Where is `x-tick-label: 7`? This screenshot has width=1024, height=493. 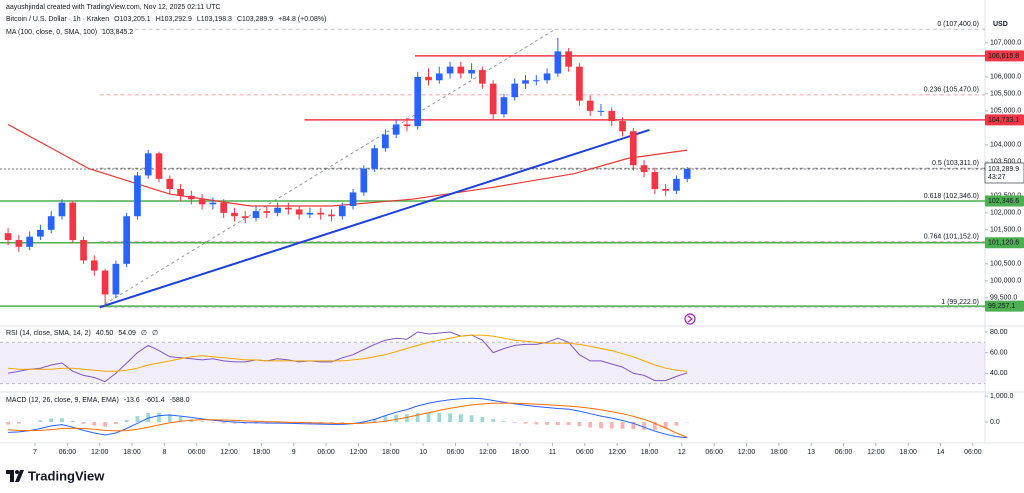
x-tick-label: 7 is located at coordinates (35, 452).